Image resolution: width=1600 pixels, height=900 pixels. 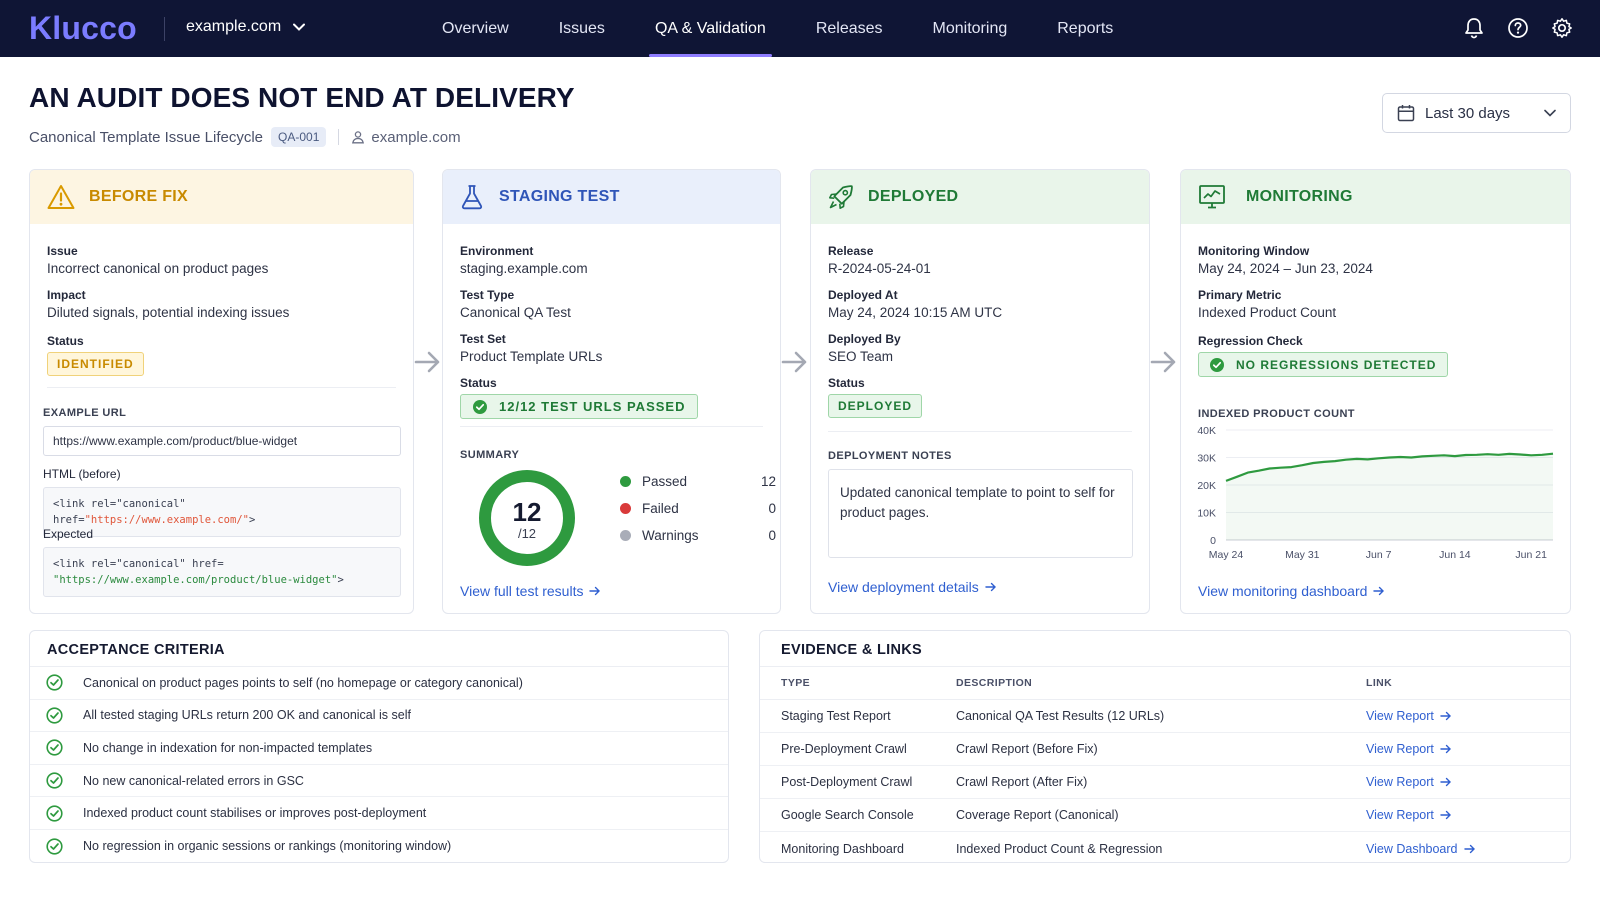 What do you see at coordinates (1562, 28) in the screenshot?
I see `settings-icon` at bounding box center [1562, 28].